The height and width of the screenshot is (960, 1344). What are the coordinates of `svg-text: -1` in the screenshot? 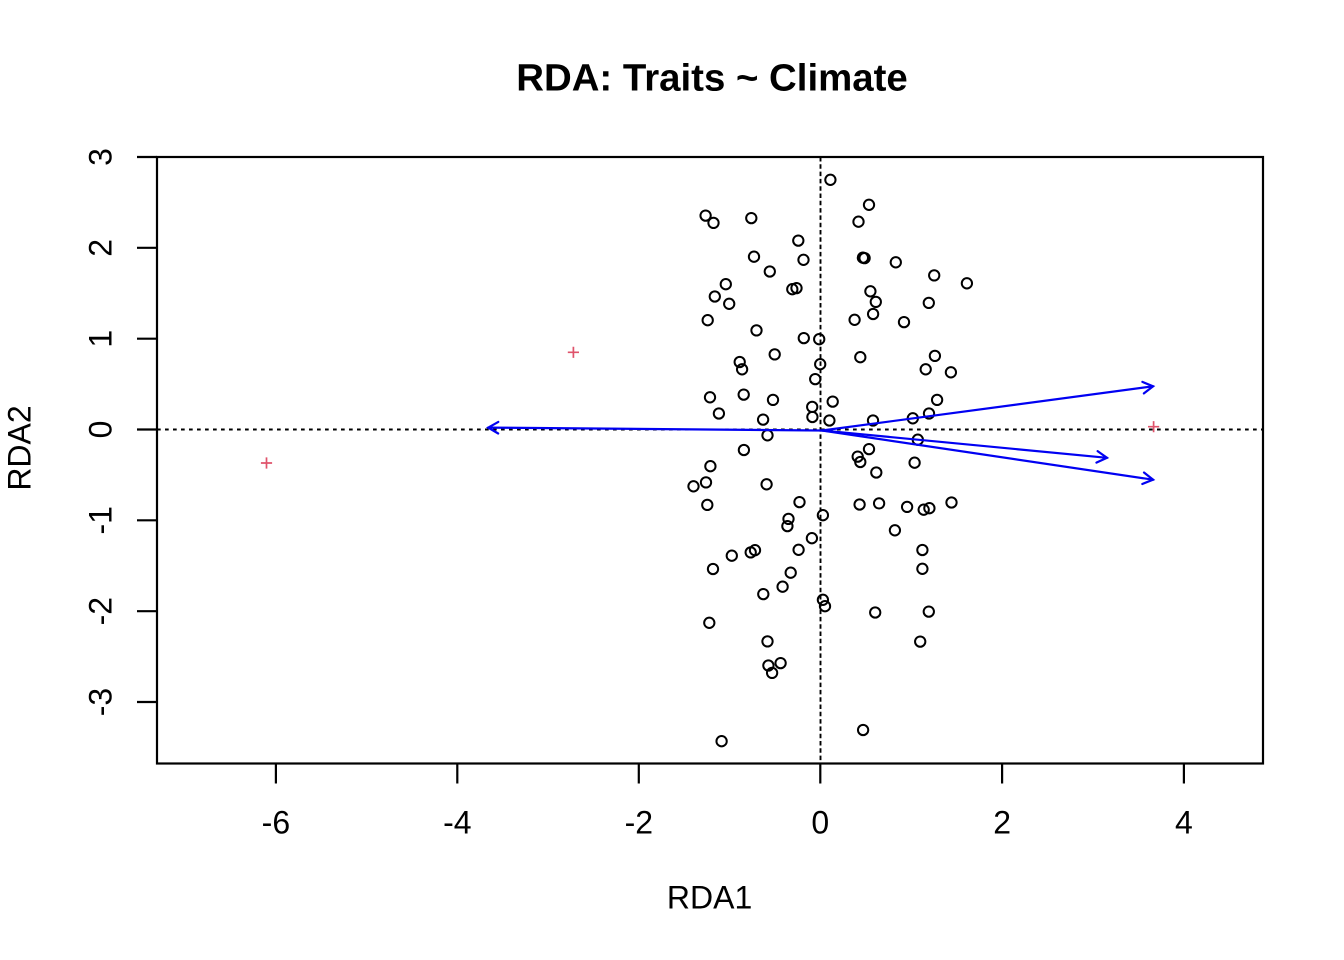 It's located at (101, 520).